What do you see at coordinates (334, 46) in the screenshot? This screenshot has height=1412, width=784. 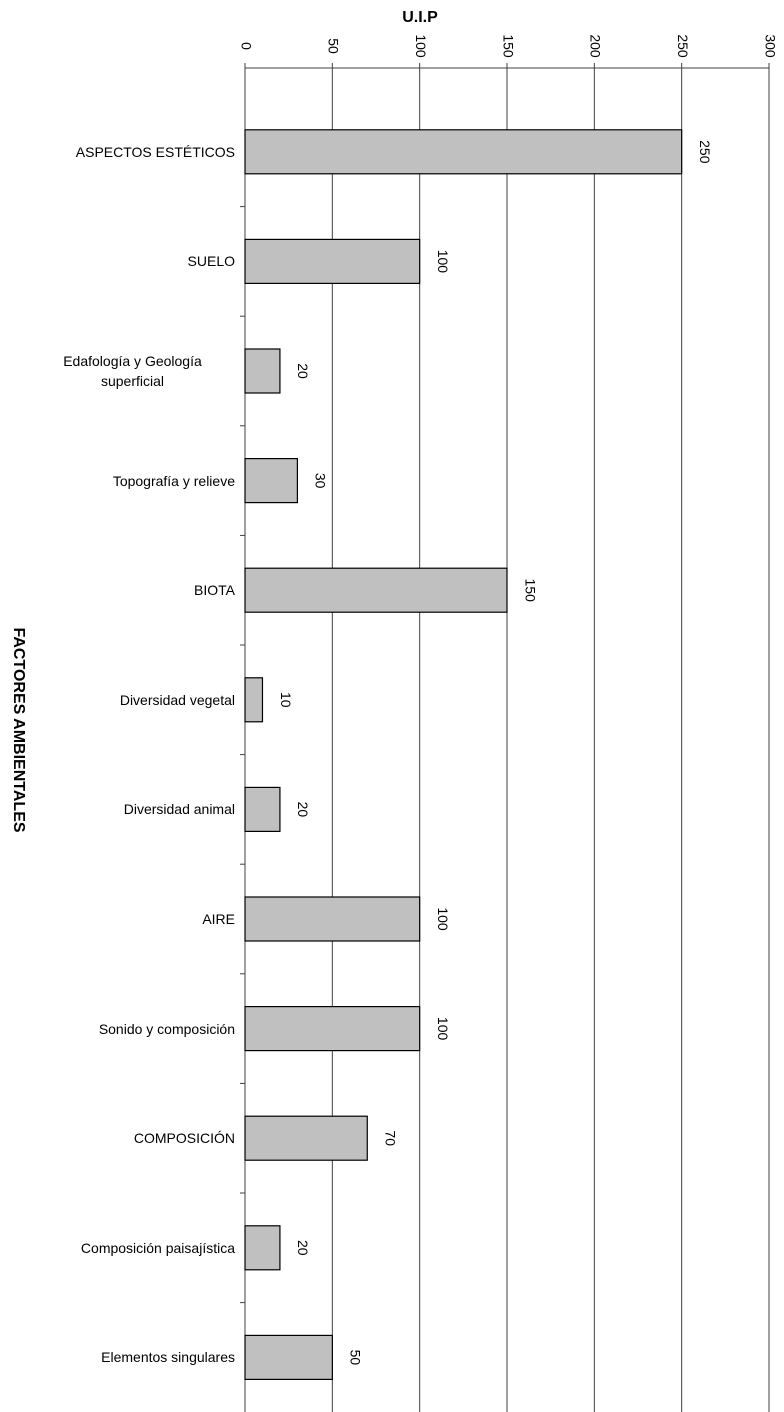 I see `x-tick-label: 50` at bounding box center [334, 46].